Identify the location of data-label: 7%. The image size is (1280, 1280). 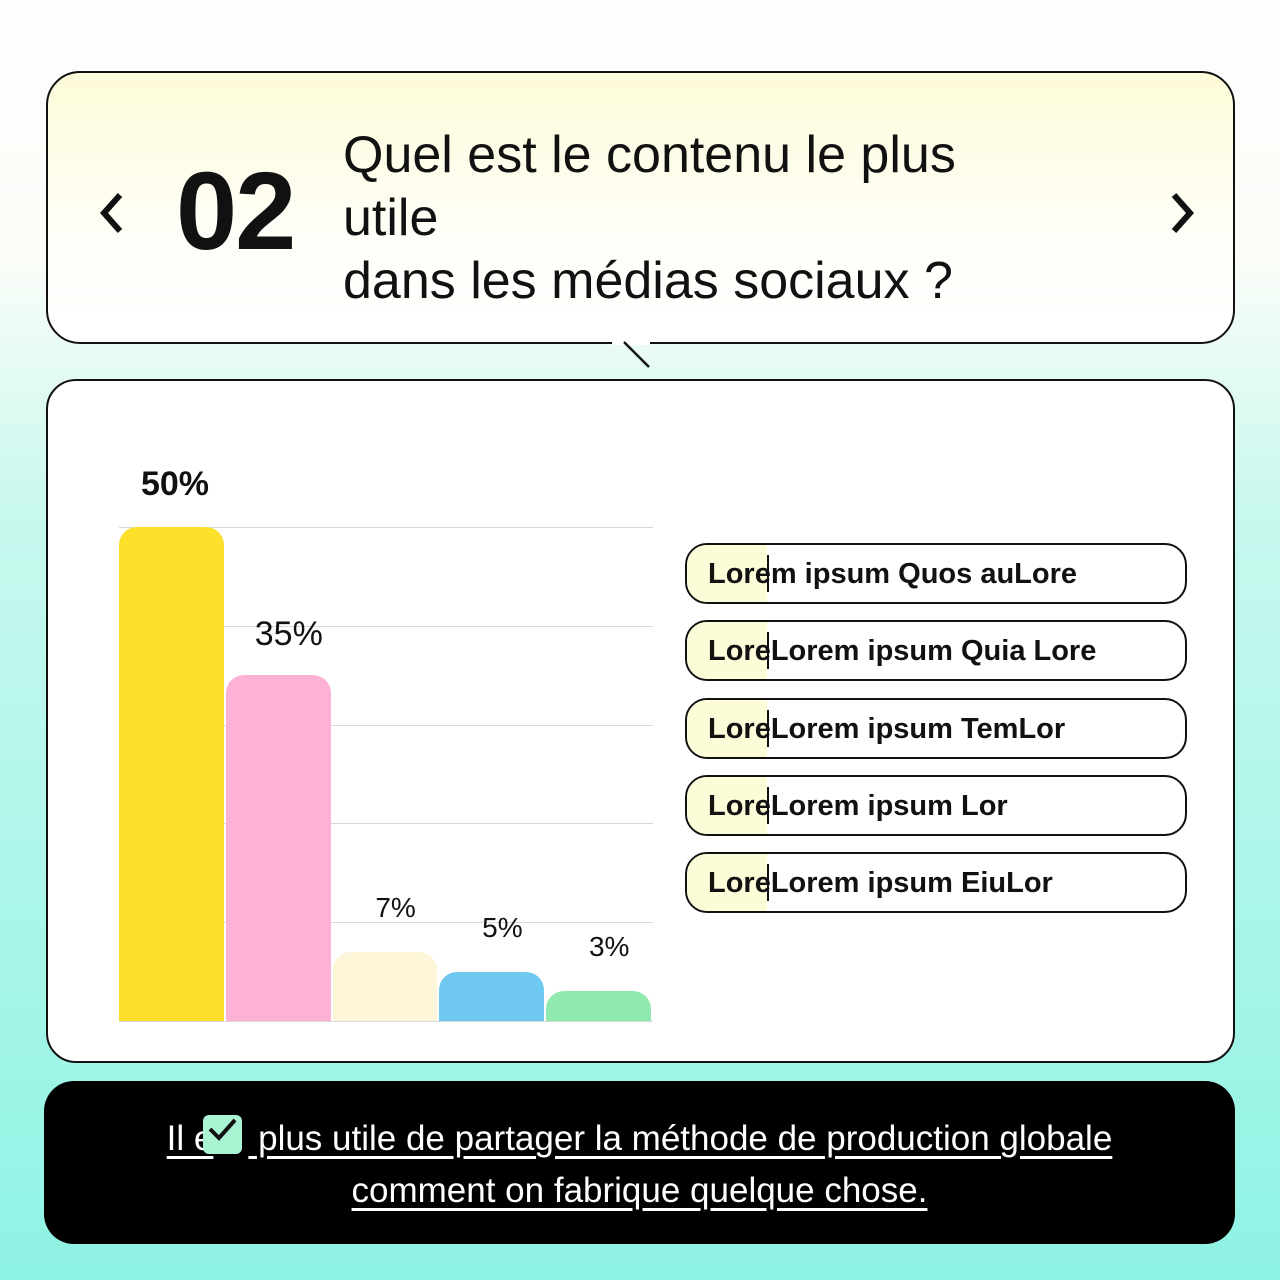
(395, 907).